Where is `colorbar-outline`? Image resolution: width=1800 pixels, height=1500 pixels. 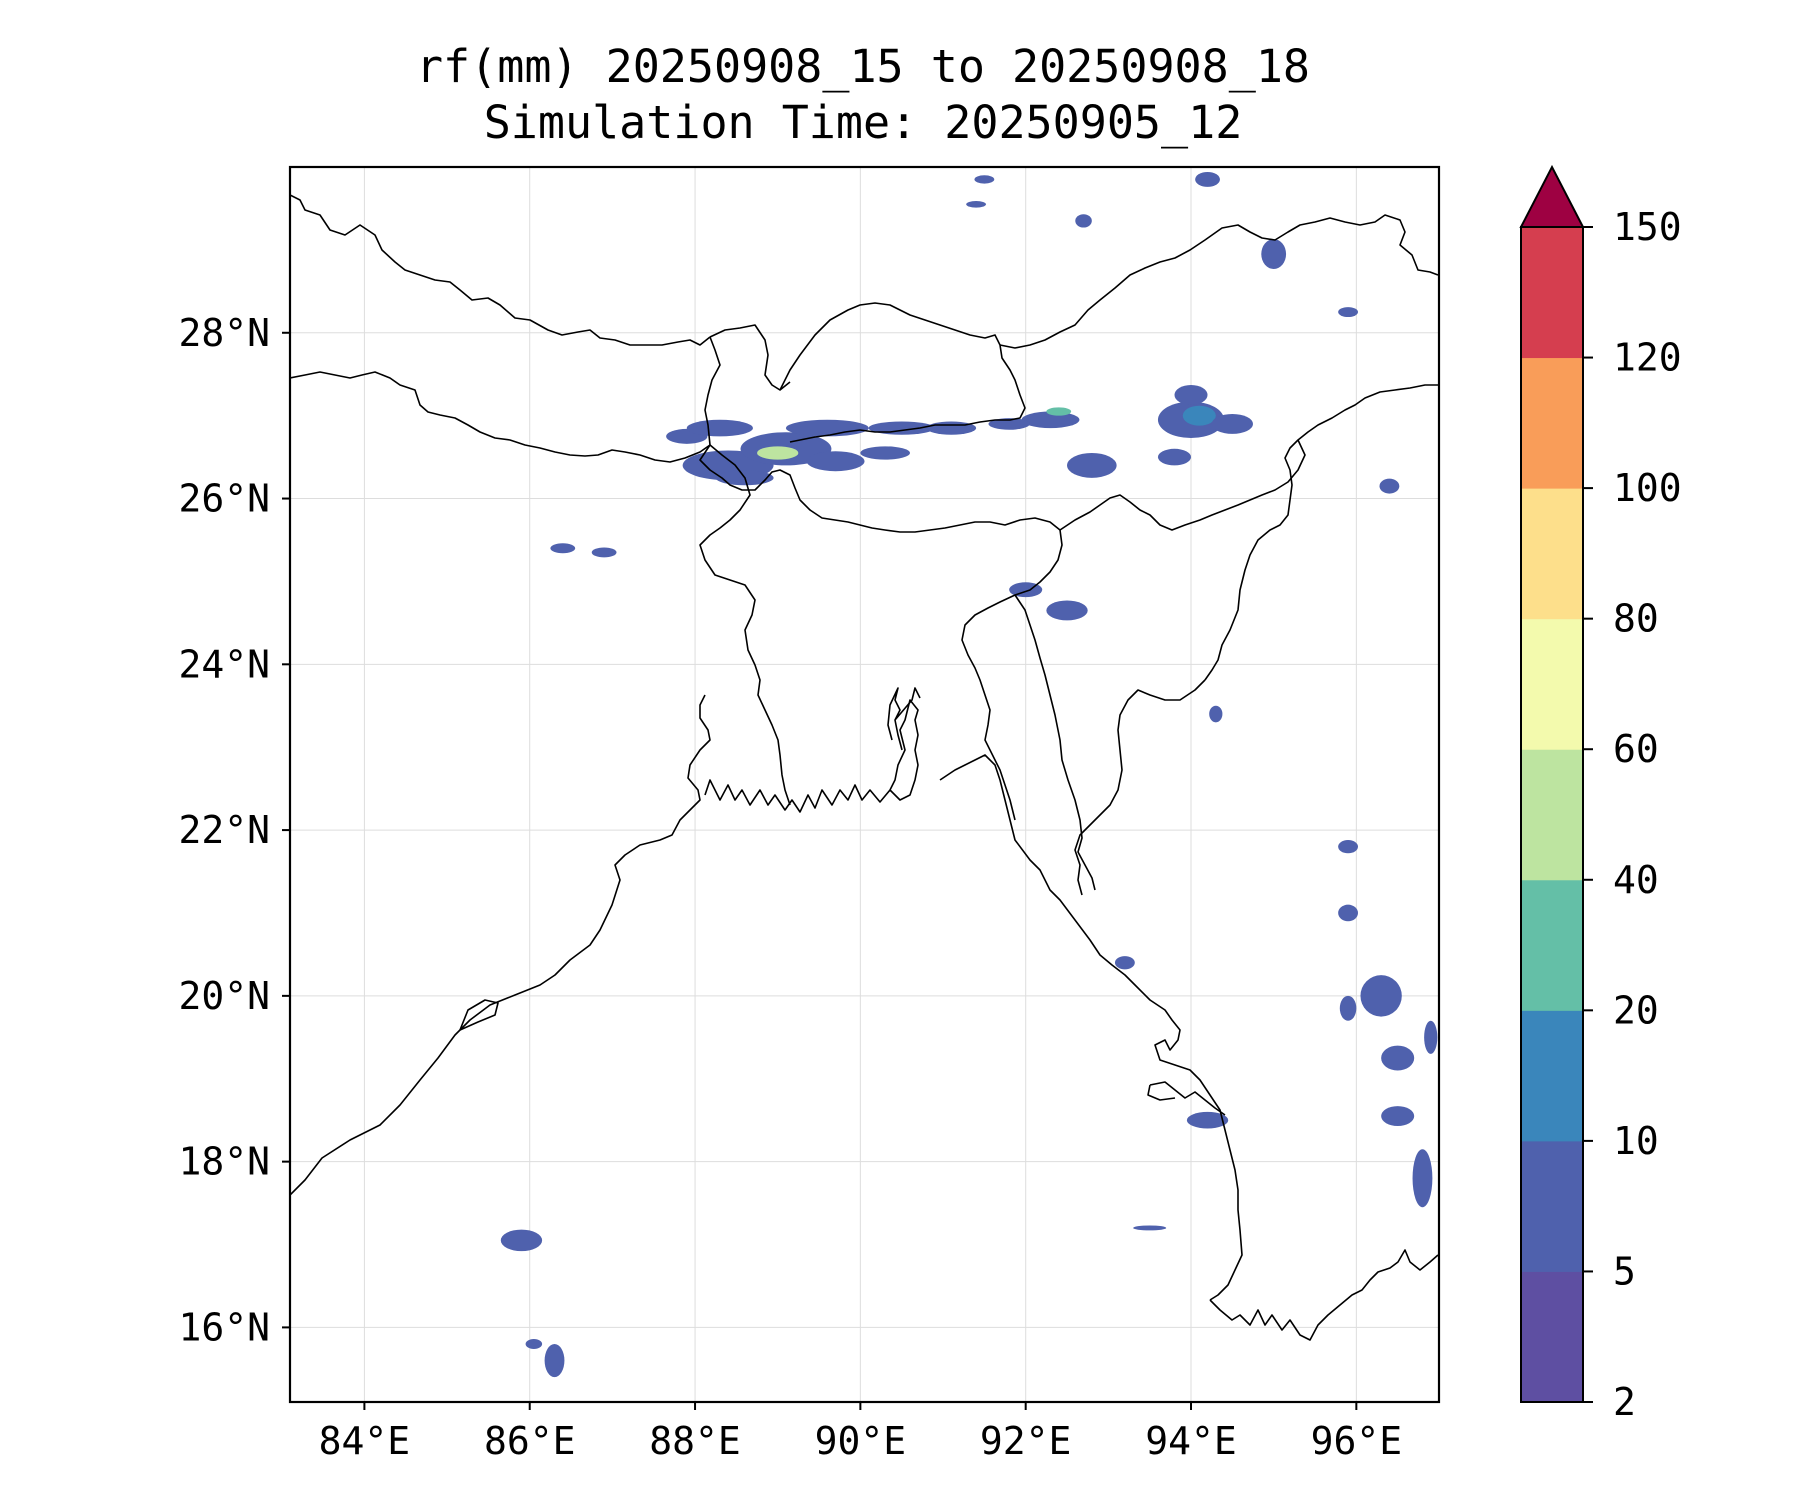 colorbar-outline is located at coordinates (1552, 814).